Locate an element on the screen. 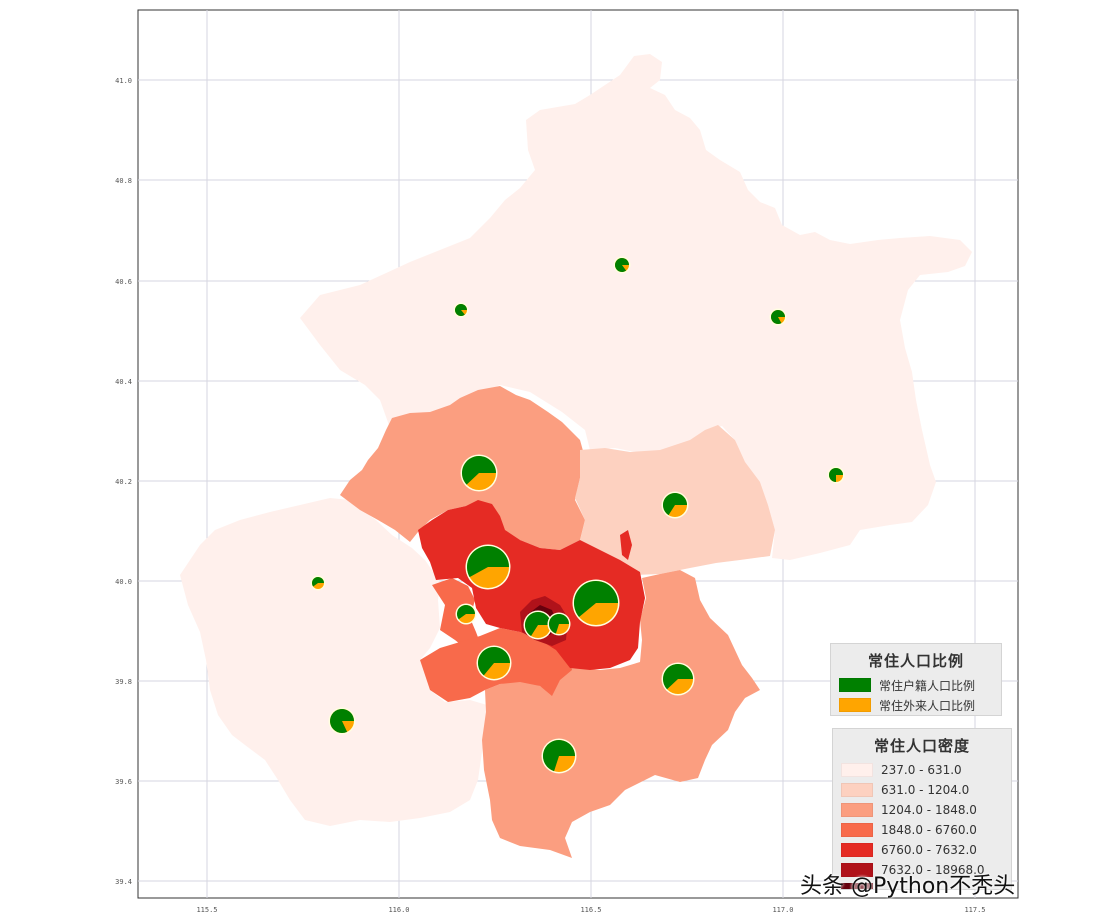 The image size is (1100, 924). legend-label: 6760.0 - 7632.0 is located at coordinates (929, 850).